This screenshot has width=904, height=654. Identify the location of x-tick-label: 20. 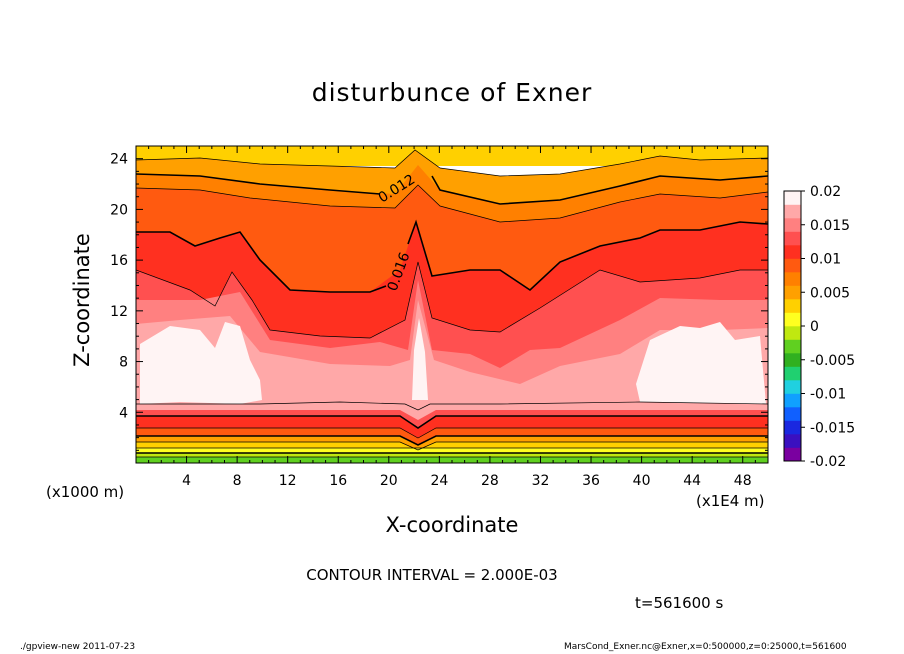
(389, 481).